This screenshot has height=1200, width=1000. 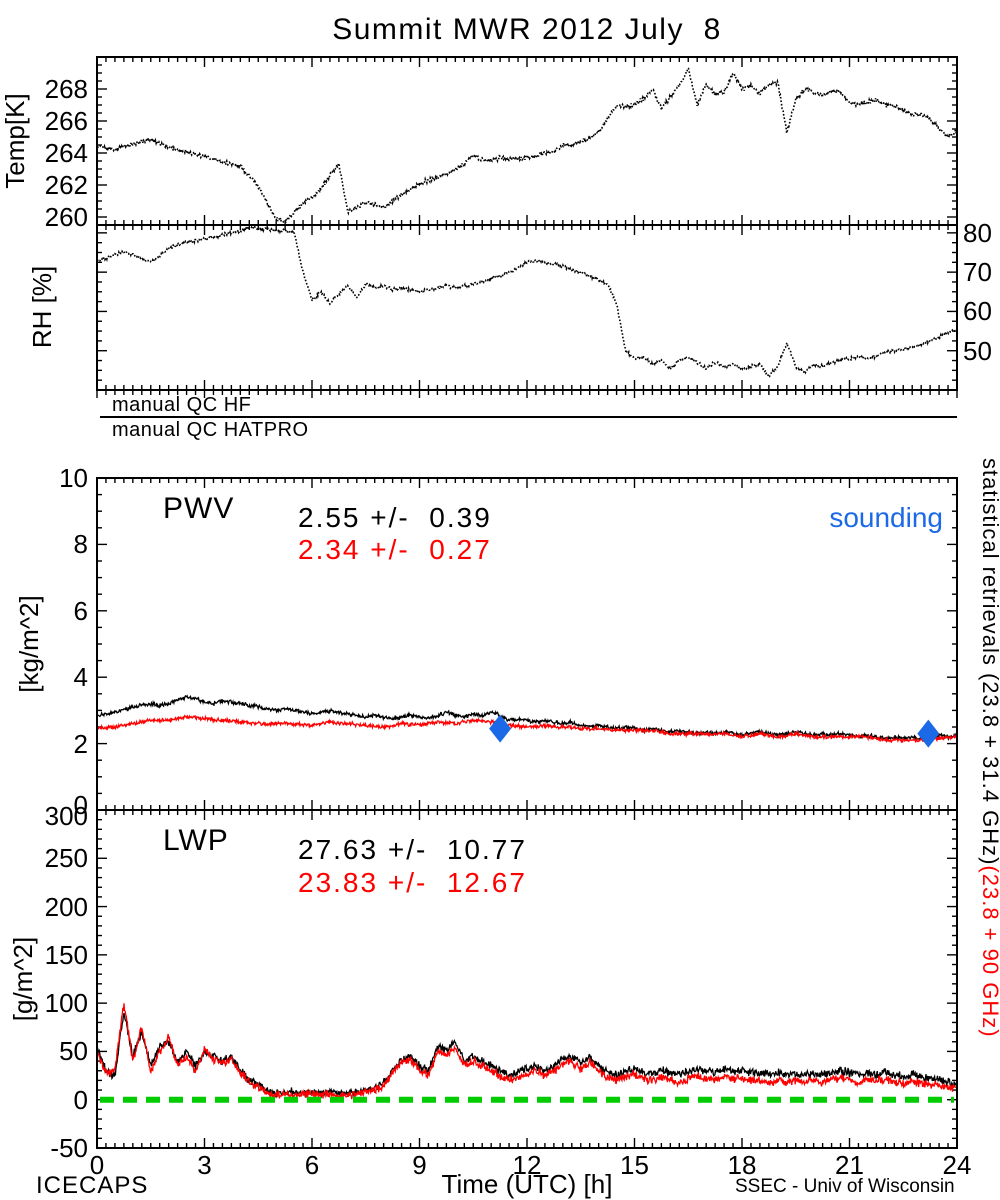 What do you see at coordinates (845, 1186) in the screenshot?
I see `credit-ssec: SSEC - Univ of Wisconsin` at bounding box center [845, 1186].